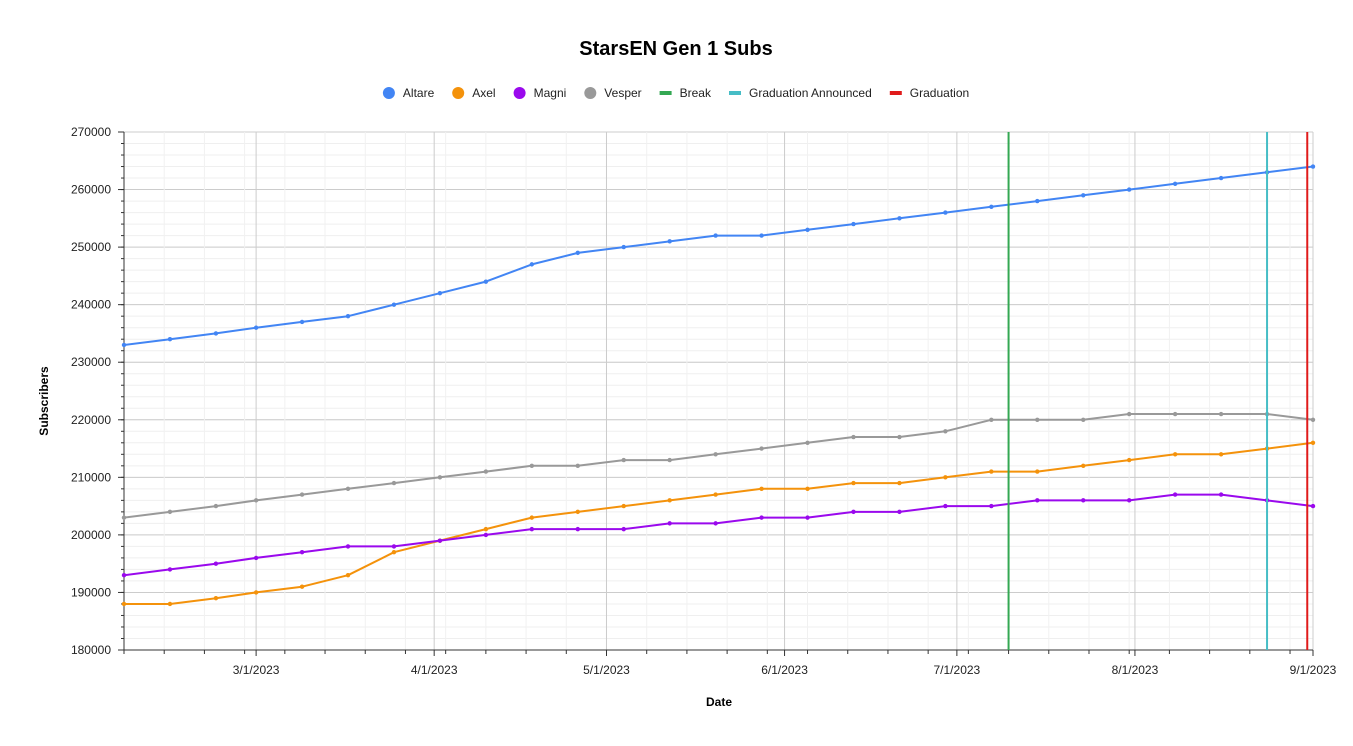 Image resolution: width=1353 pixels, height=746 pixels. Describe the element at coordinates (91, 650) in the screenshot. I see `y-tick-label: 180000` at that location.